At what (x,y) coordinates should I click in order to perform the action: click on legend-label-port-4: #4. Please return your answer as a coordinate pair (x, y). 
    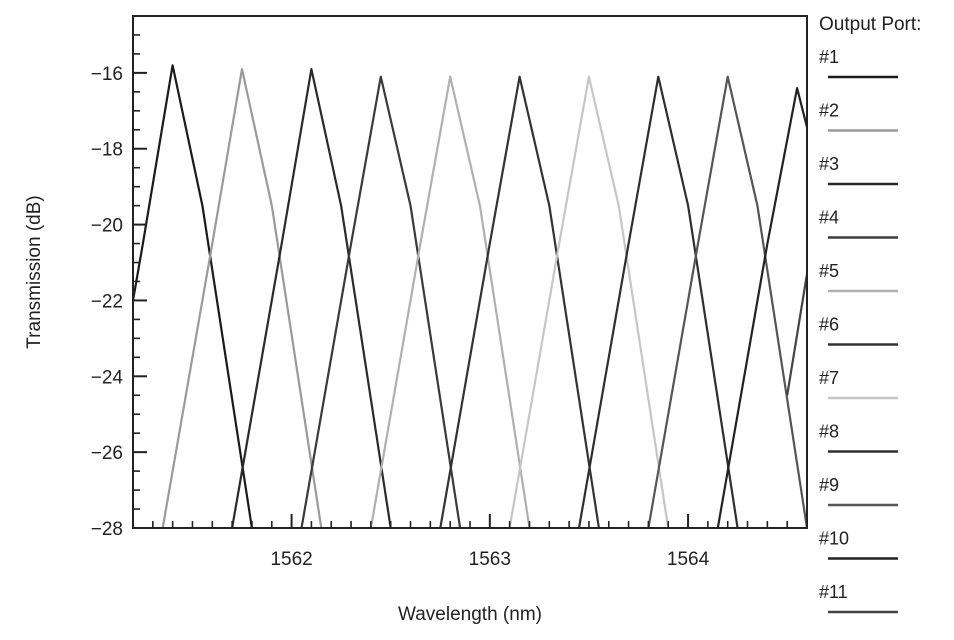
    Looking at the image, I should click on (829, 218).